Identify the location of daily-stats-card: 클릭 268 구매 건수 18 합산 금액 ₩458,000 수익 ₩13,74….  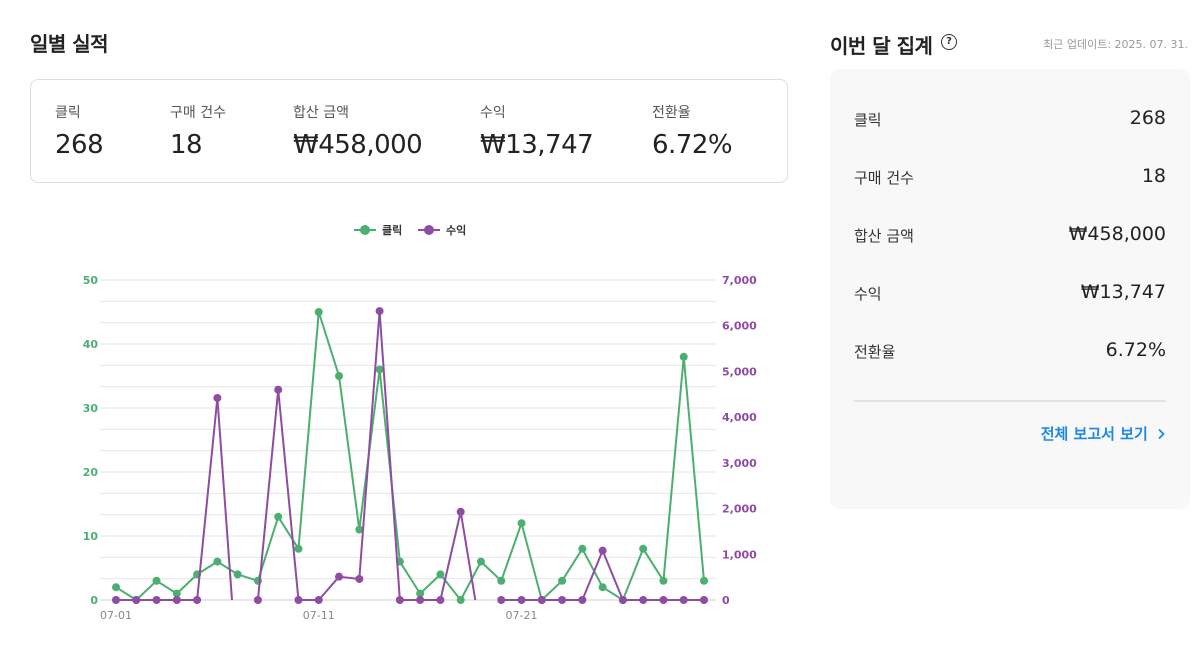
(409, 131).